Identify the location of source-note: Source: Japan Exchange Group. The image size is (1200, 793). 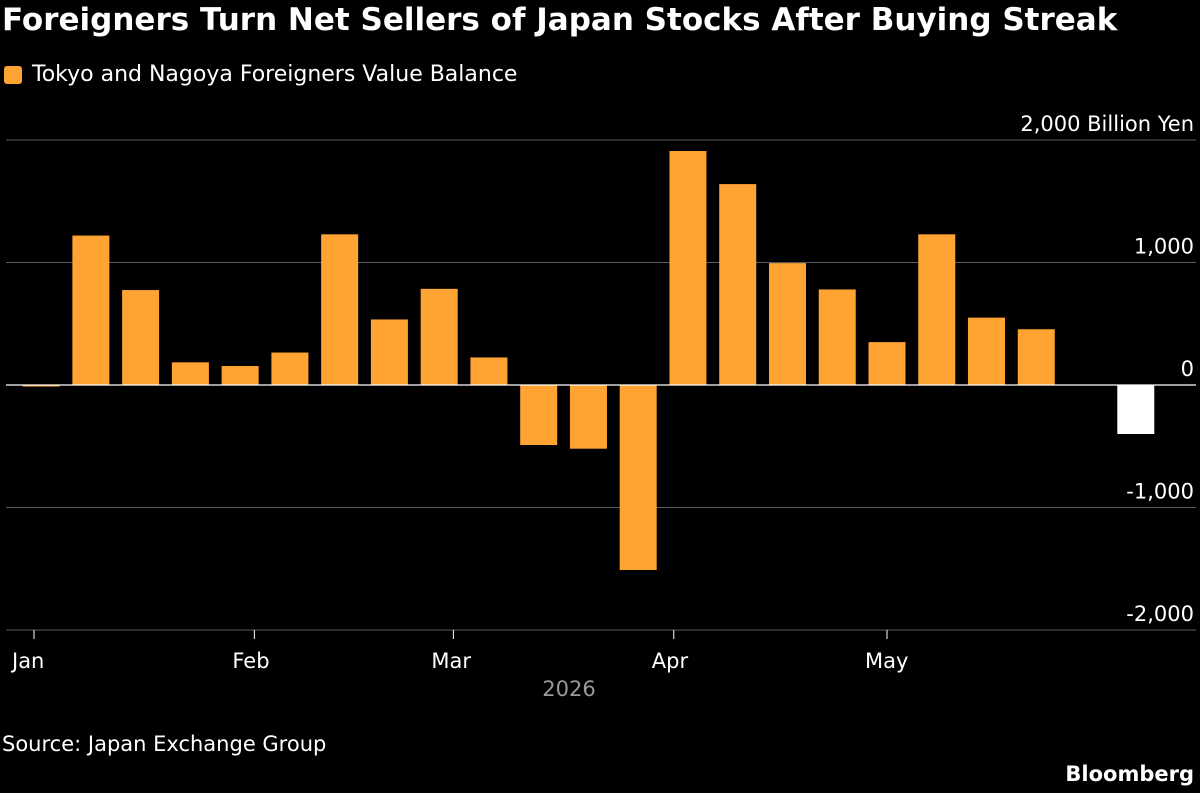
(164, 744).